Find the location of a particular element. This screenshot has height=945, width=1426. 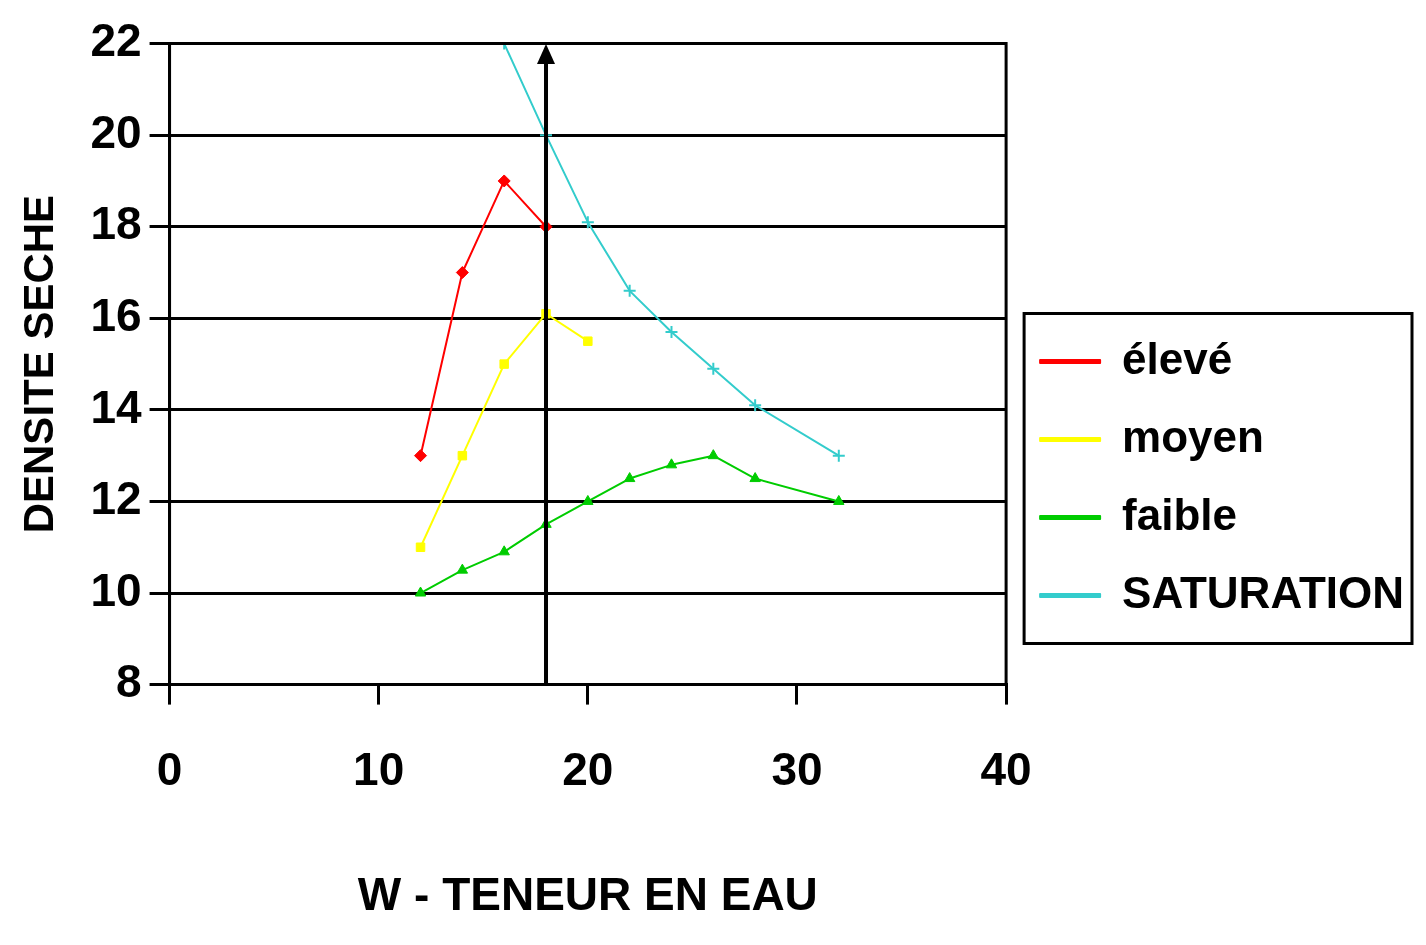

y-tick-label: 8 is located at coordinates (128, 681).